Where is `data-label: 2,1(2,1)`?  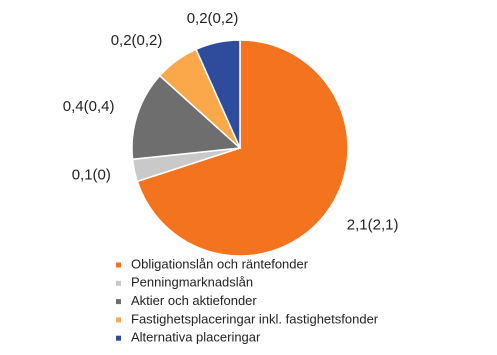 data-label: 2,1(2,1) is located at coordinates (373, 225).